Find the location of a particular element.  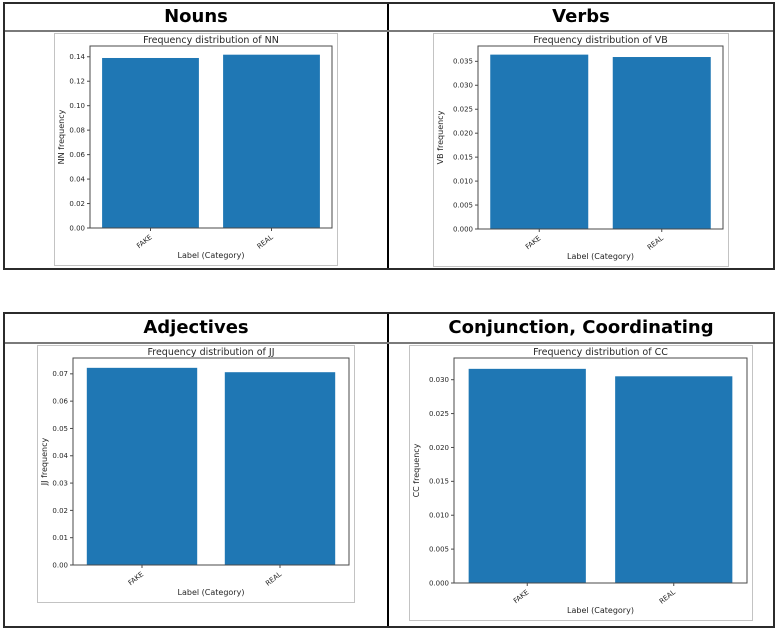

chart-title: Frequency distribution of NN is located at coordinates (211, 40).